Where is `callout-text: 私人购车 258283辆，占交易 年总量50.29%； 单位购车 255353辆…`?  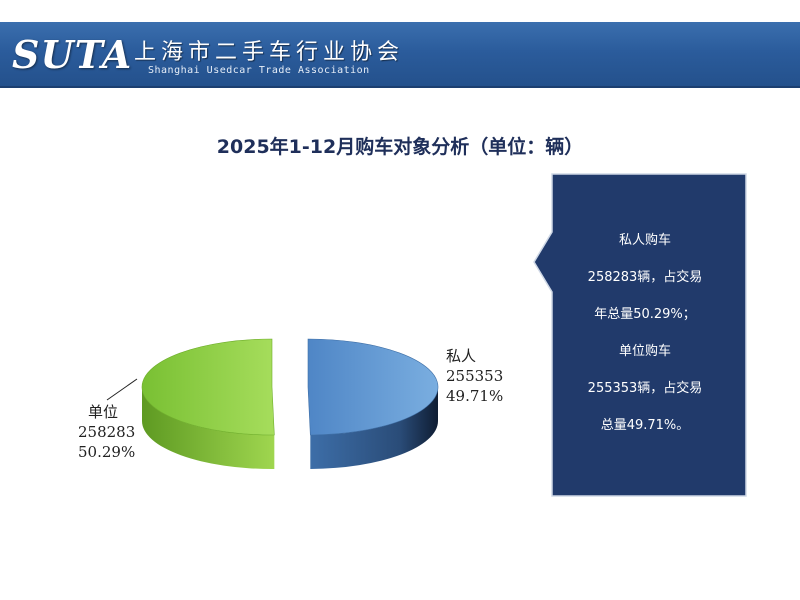 callout-text: 私人购车 258283辆，占交易 年总量50.29%； 单位购车 255353辆… is located at coordinates (645, 333).